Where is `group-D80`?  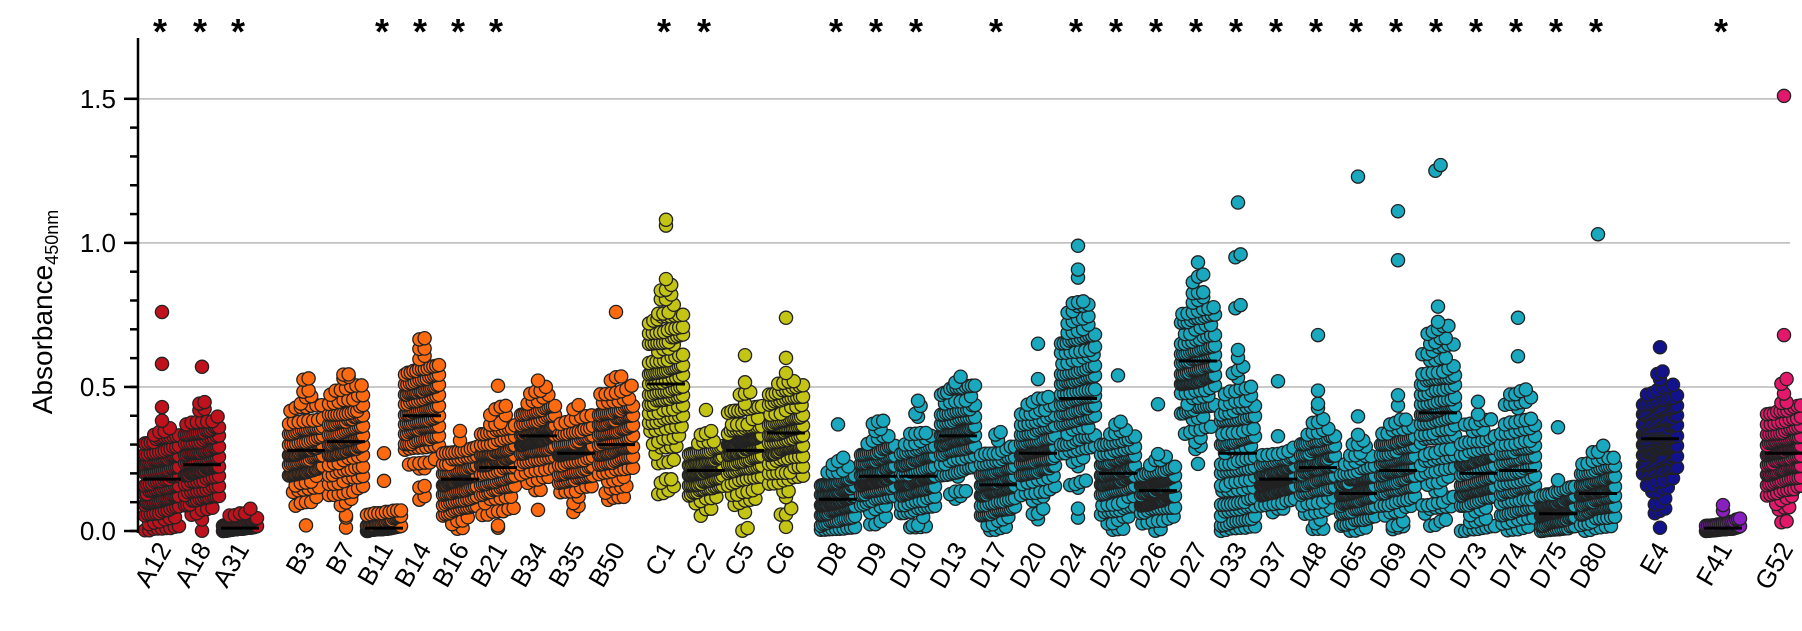
group-D80 is located at coordinates (1598, 382).